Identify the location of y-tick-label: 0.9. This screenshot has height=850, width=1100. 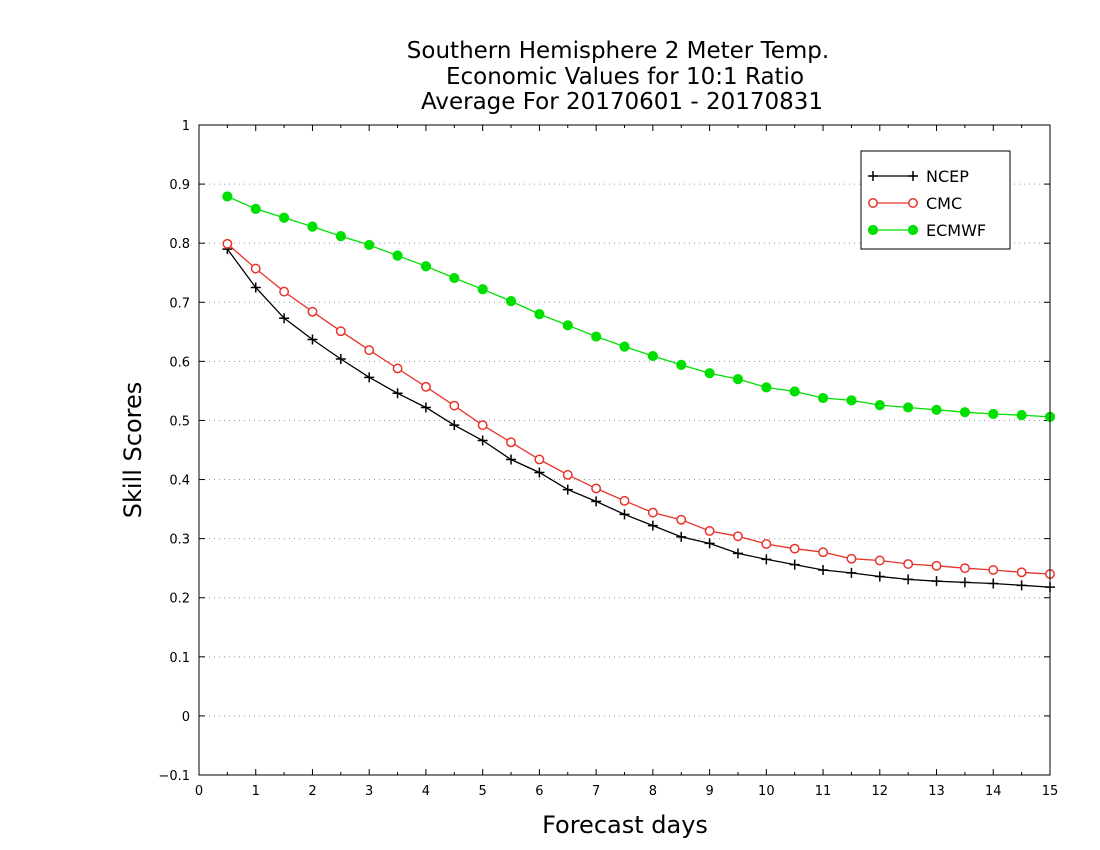
(179, 185).